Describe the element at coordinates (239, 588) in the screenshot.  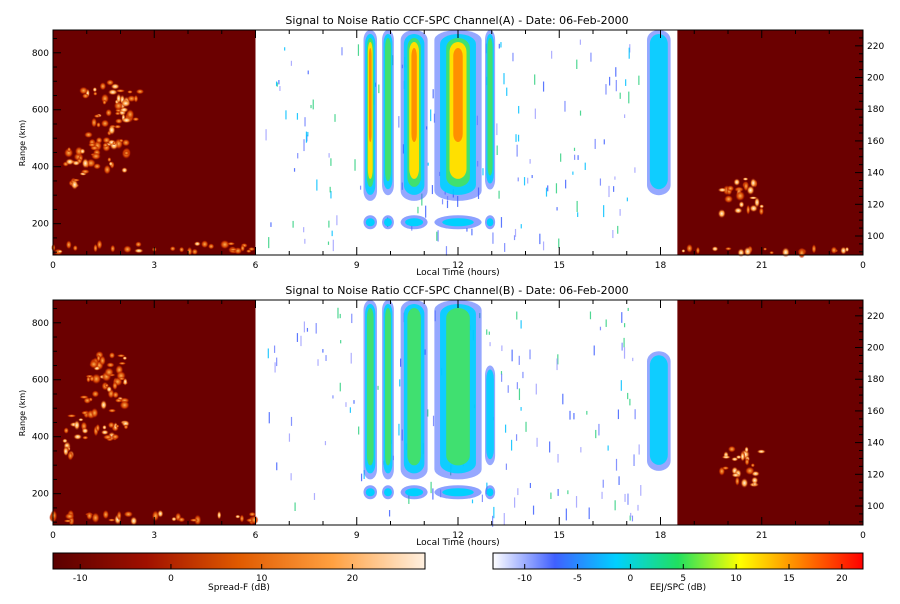
I see `colorbar-spread-f-label: Spread-F (dB)` at that location.